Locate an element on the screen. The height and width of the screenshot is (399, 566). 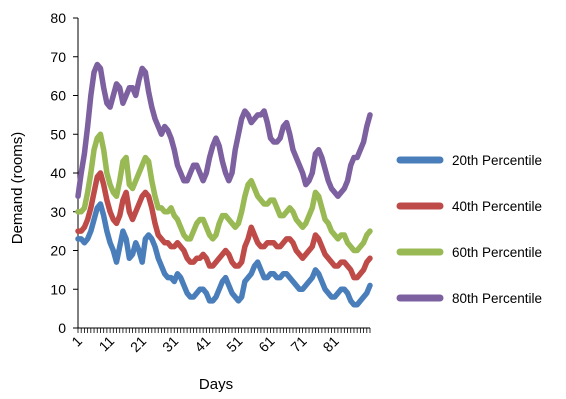
legend-label: 80th Percentile is located at coordinates (497, 298).